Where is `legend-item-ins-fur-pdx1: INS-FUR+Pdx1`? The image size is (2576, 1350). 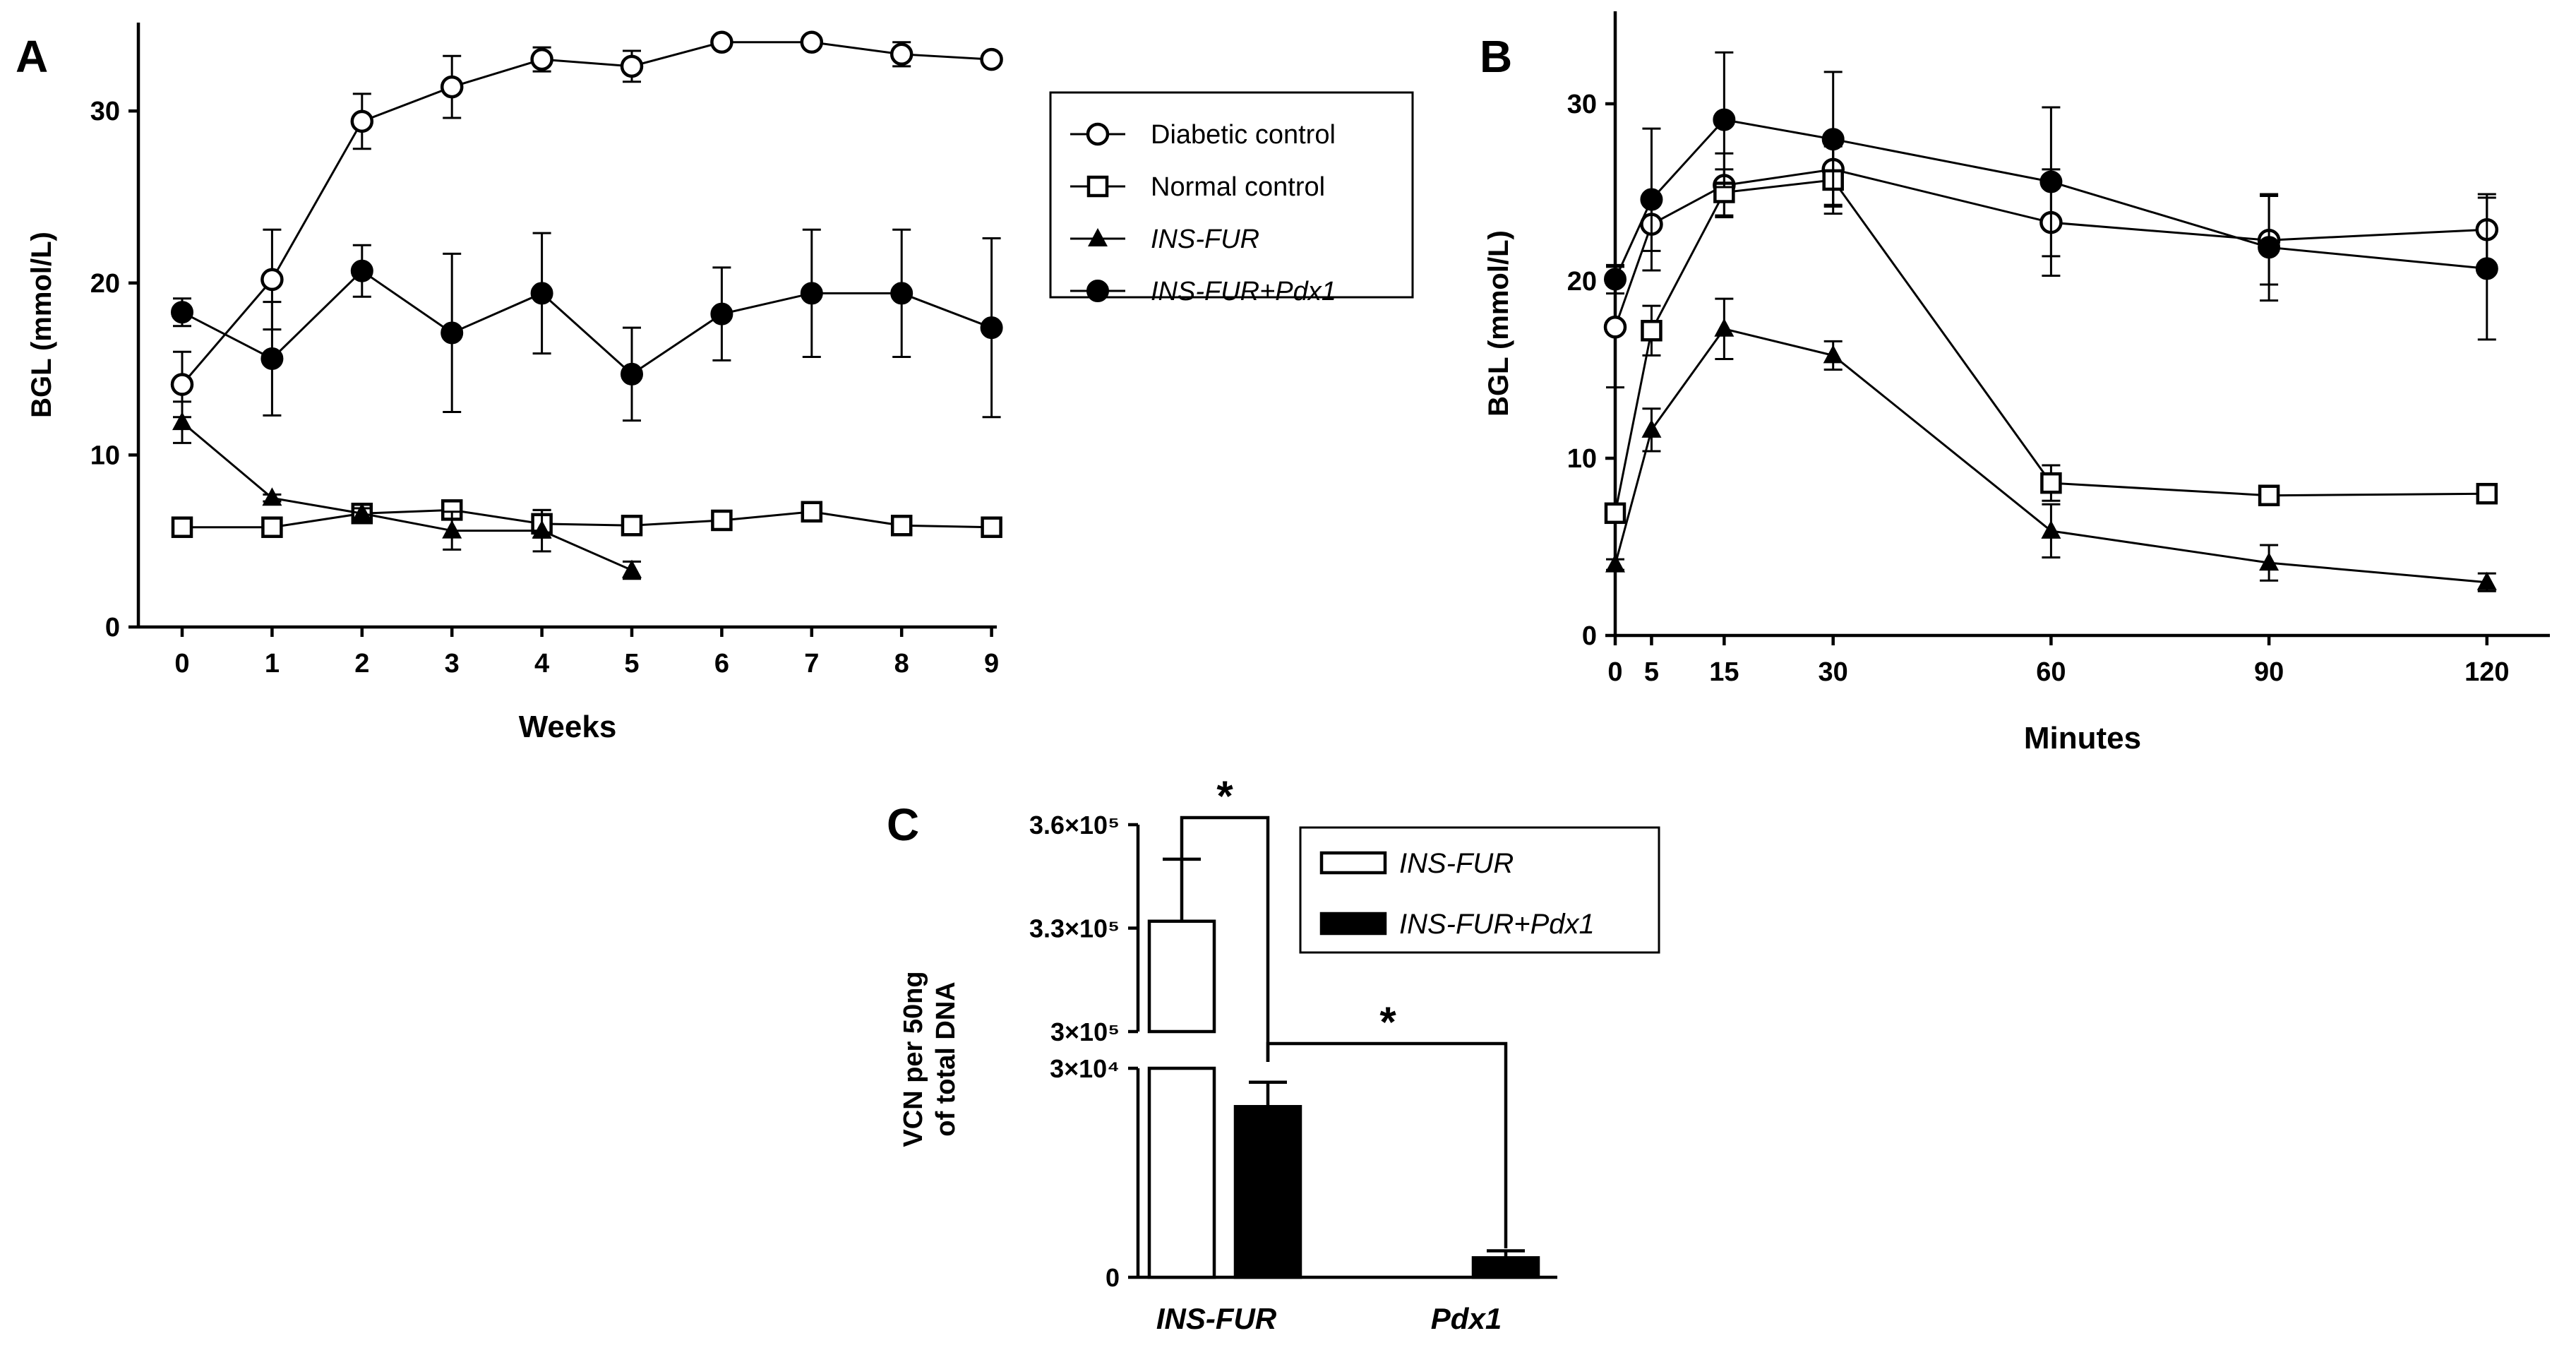 legend-item-ins-fur-pdx1: INS-FUR+Pdx1 is located at coordinates (1203, 292).